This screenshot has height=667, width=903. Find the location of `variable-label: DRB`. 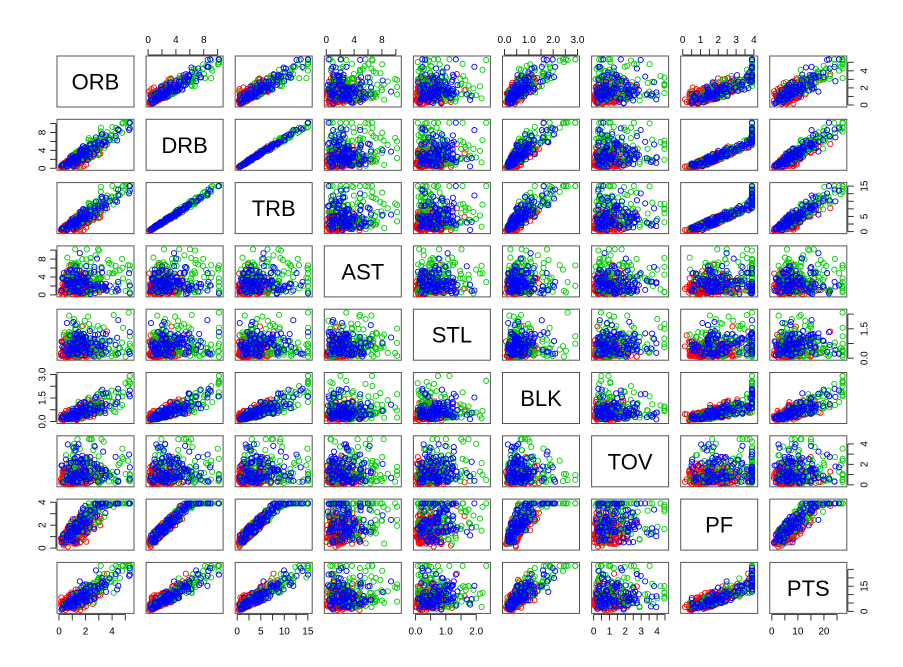

variable-label: DRB is located at coordinates (184, 145).